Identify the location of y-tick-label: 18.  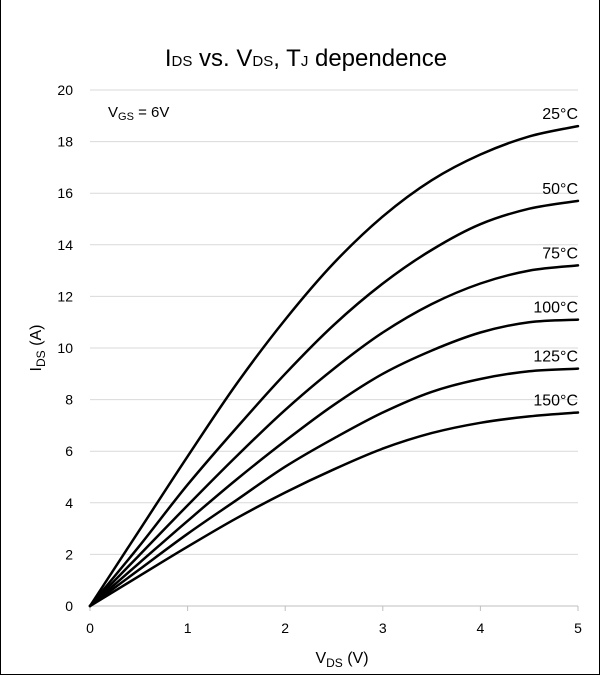
(65, 142).